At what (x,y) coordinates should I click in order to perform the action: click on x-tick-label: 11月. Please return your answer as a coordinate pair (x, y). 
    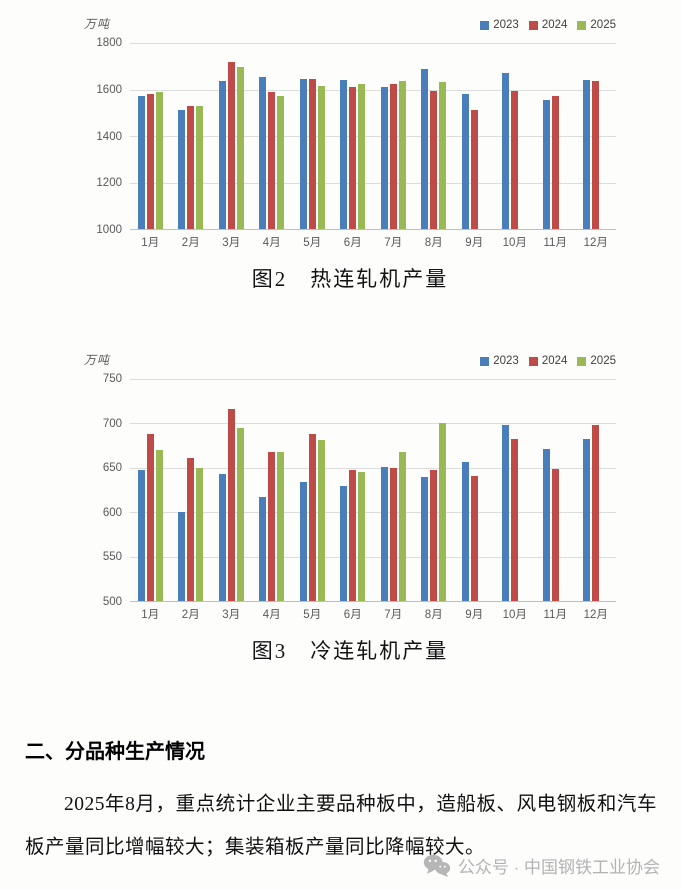
    Looking at the image, I should click on (555, 615).